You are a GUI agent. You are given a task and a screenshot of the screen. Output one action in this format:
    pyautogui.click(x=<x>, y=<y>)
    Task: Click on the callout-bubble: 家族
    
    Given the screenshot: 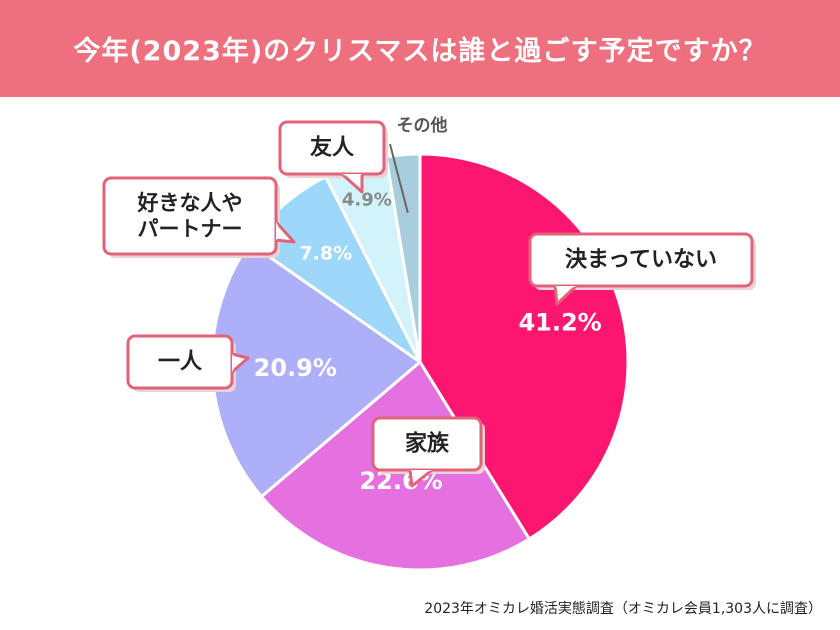 What is the action you would take?
    pyautogui.click(x=428, y=452)
    